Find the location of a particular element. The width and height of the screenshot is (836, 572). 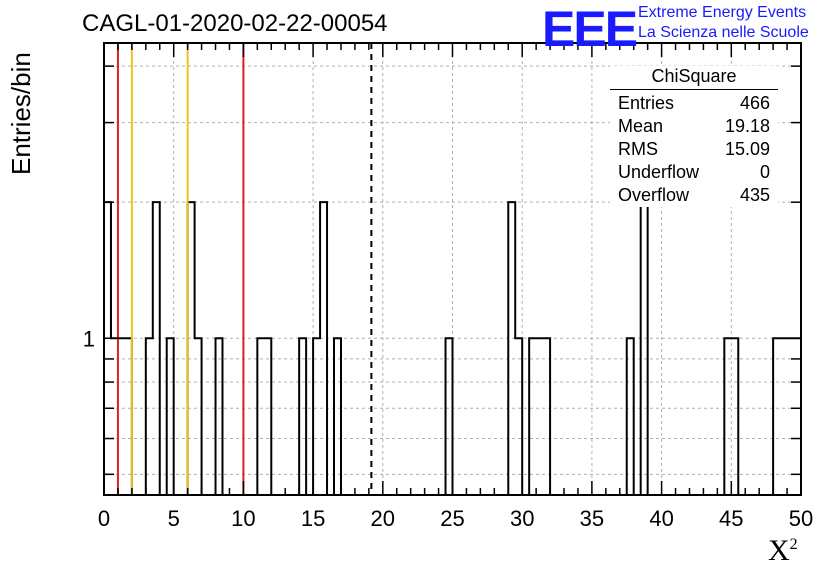

x-tick-label: 35 is located at coordinates (592, 518).